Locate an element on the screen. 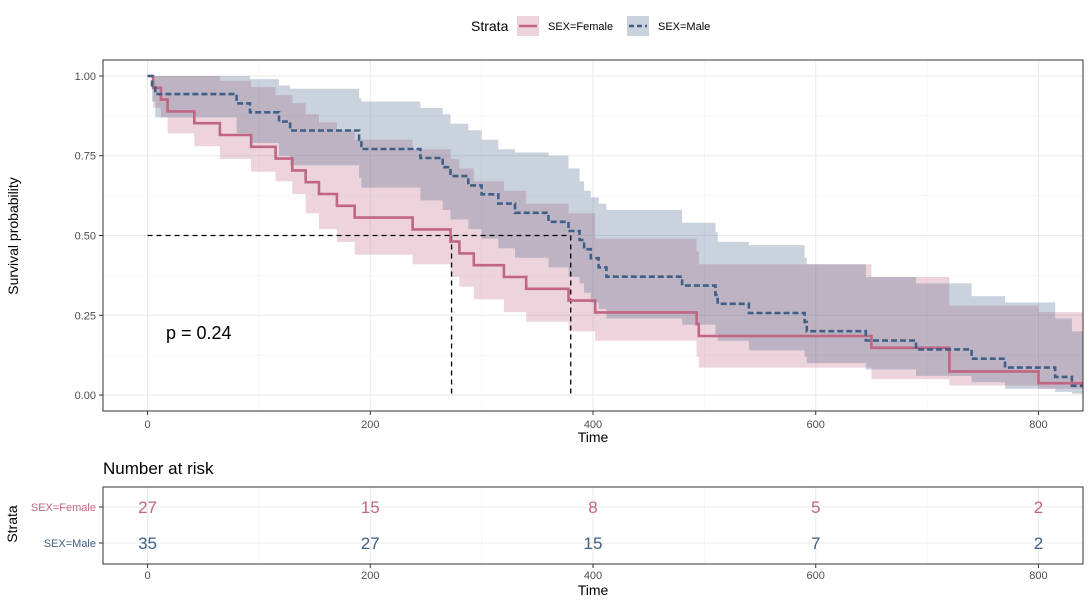  x-tick-label: 0 is located at coordinates (147, 425).